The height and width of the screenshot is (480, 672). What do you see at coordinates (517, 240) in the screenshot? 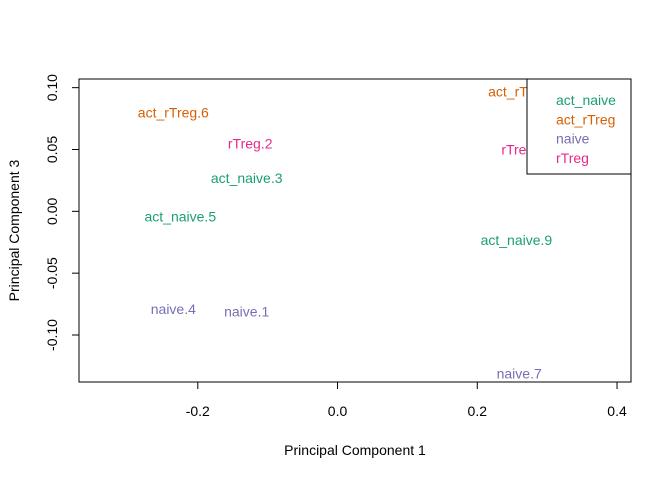
I see `point-label: act_naive.9` at bounding box center [517, 240].